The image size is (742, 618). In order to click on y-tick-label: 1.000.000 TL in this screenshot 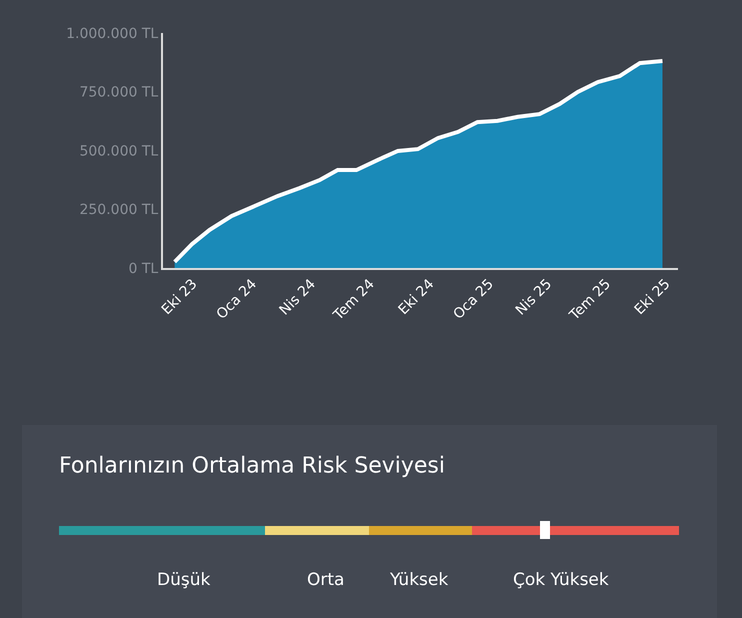, I will do `click(112, 34)`.